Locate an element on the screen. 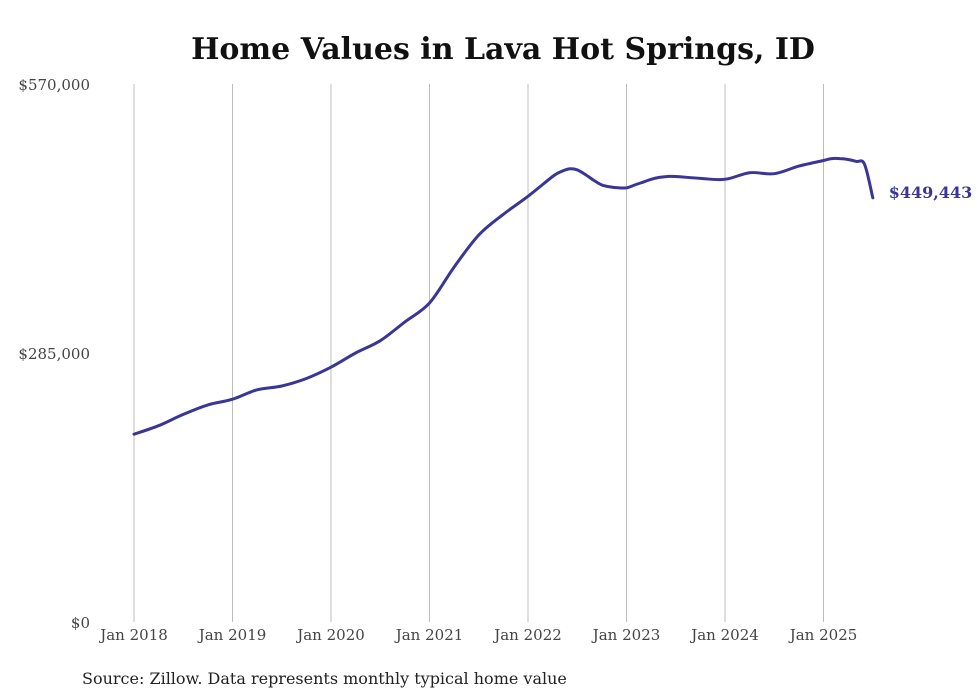 The width and height of the screenshot is (980, 699). x-tick-label: Jan 2021 is located at coordinates (429, 635).